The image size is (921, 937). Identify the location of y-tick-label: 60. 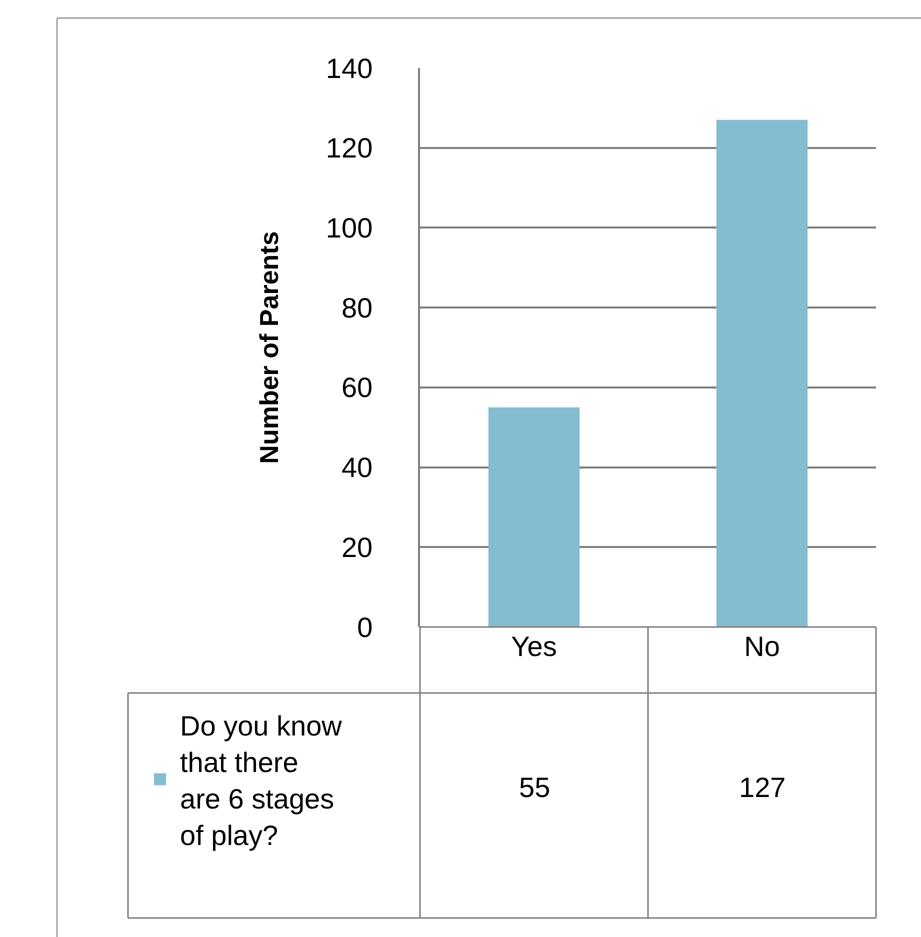
(357, 388).